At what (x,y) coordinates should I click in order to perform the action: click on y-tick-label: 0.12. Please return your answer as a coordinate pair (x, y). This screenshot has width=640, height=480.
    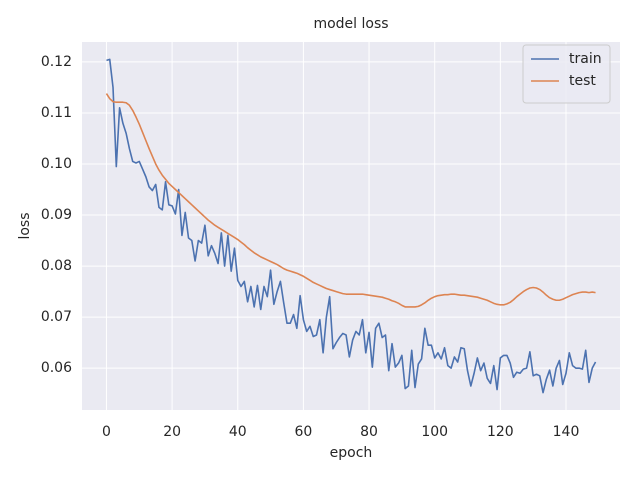
    Looking at the image, I should click on (56, 62).